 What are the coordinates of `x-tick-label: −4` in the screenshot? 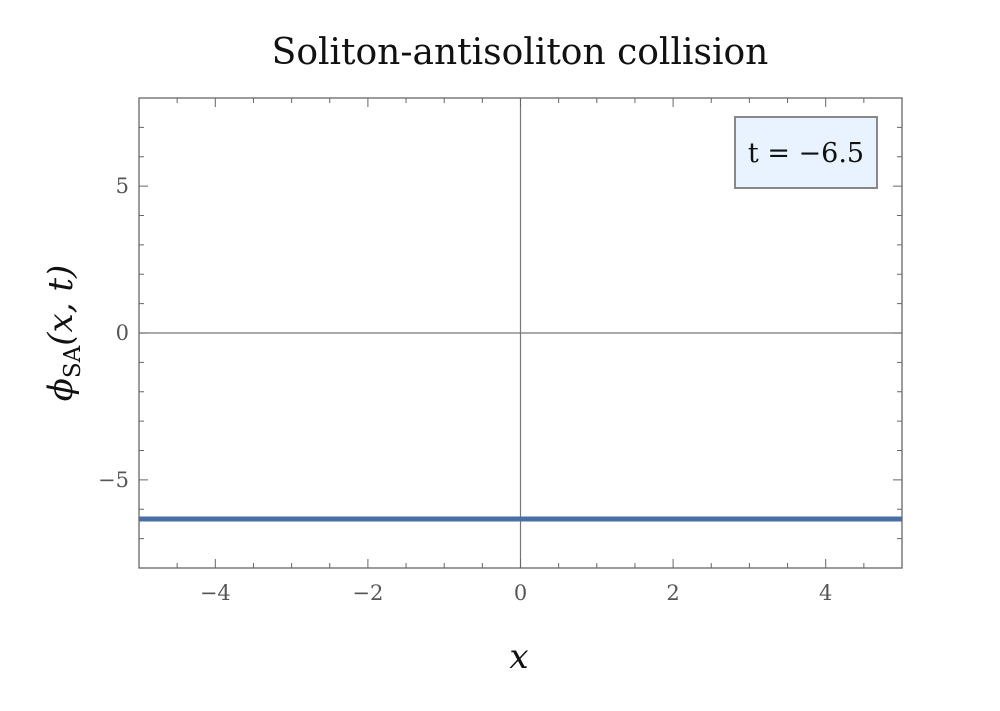 It's located at (215, 593).